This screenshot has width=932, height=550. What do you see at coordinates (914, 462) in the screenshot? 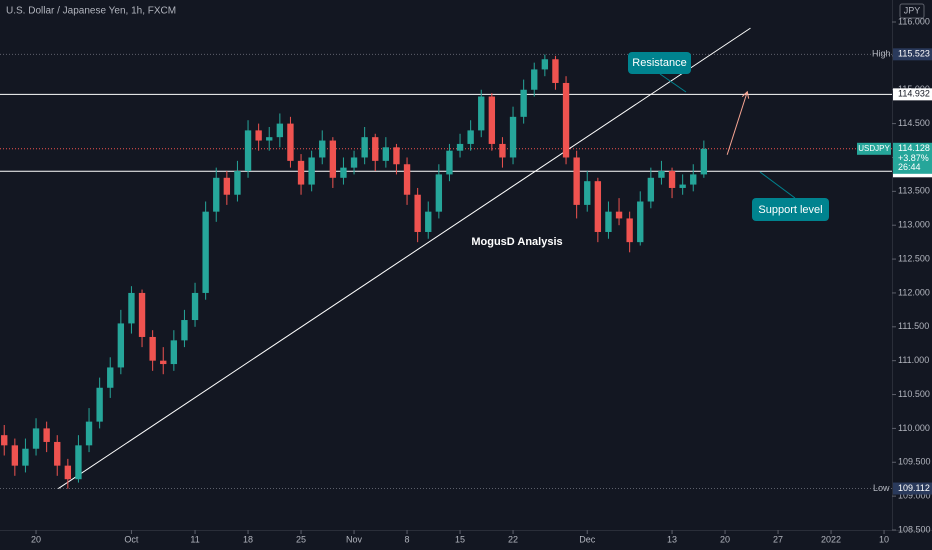
I see `y-tick-label: 109.500` at bounding box center [914, 462].